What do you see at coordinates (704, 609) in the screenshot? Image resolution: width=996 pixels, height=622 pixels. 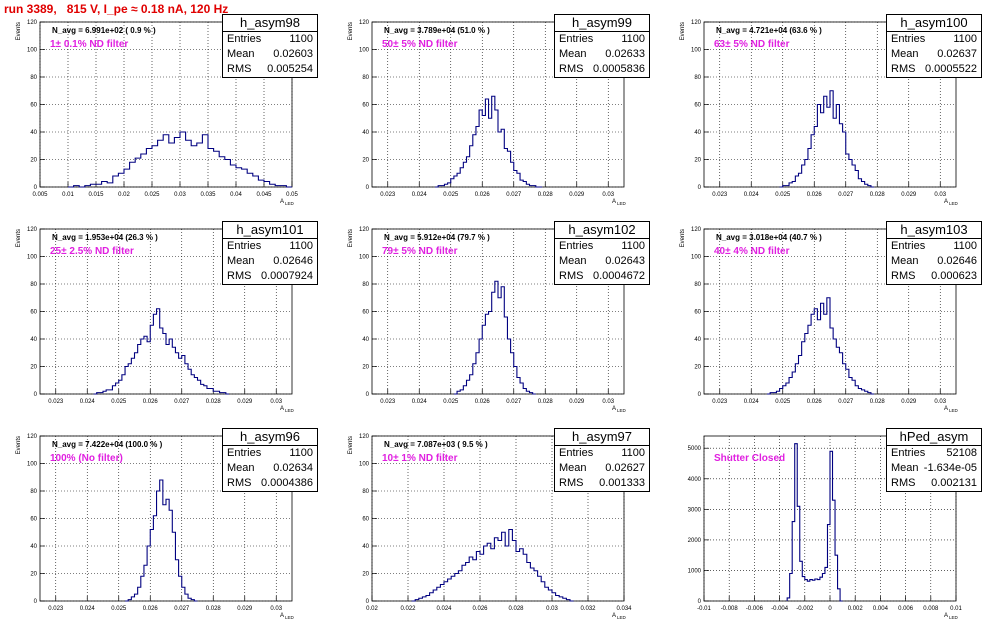 I see `x-tick-label: -0.01` at bounding box center [704, 609].